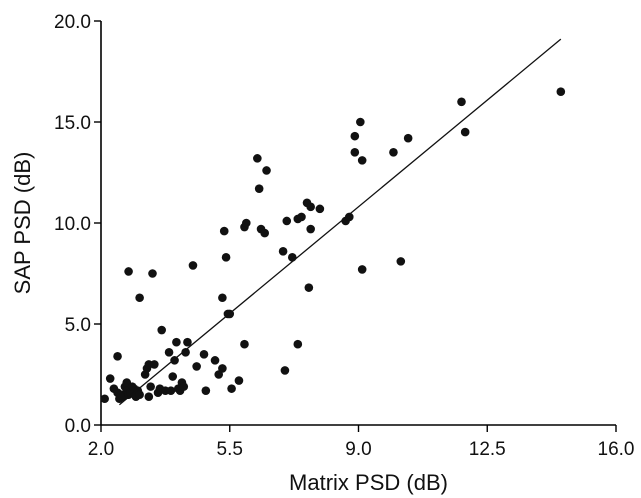 This screenshot has width=641, height=498. What do you see at coordinates (616, 449) in the screenshot?
I see `x-tick-label: 16.0` at bounding box center [616, 449].